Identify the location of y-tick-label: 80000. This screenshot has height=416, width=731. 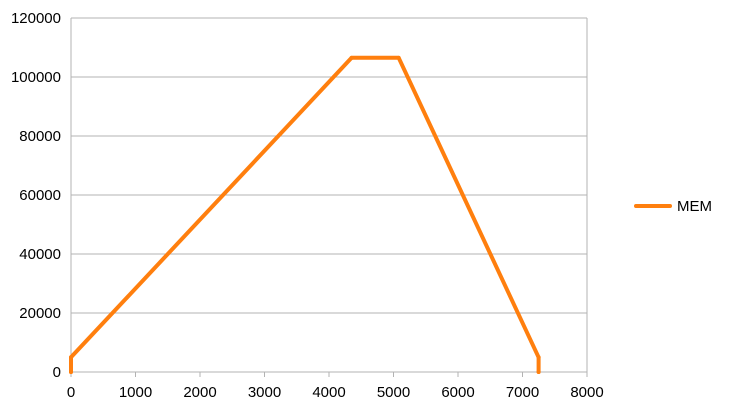
(40, 136).